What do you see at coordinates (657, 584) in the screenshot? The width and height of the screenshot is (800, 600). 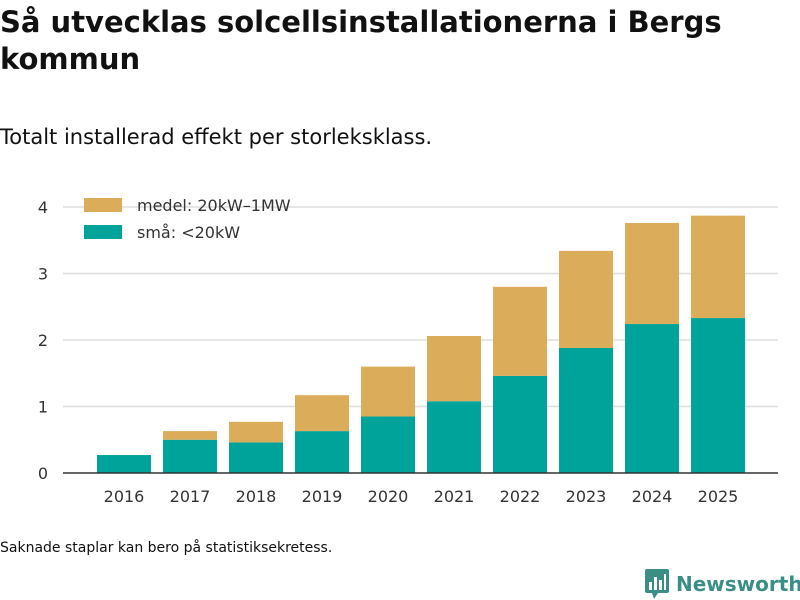 I see `newsworthy-logo-icon` at bounding box center [657, 584].